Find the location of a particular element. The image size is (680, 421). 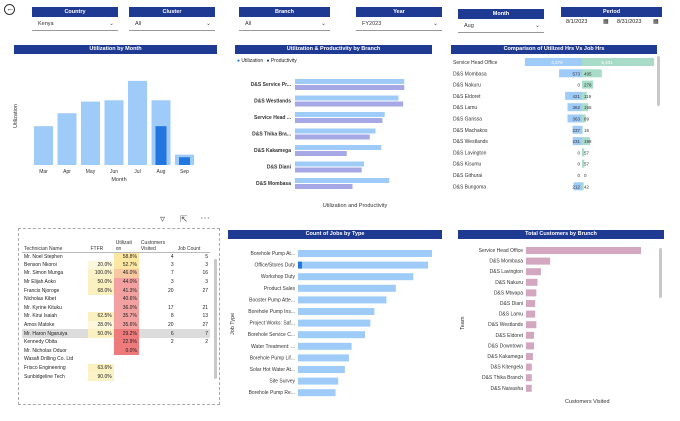

table-row: Mr. Kirui Isaiah 62.5% 35.7% 8 13 is located at coordinates (116, 316).